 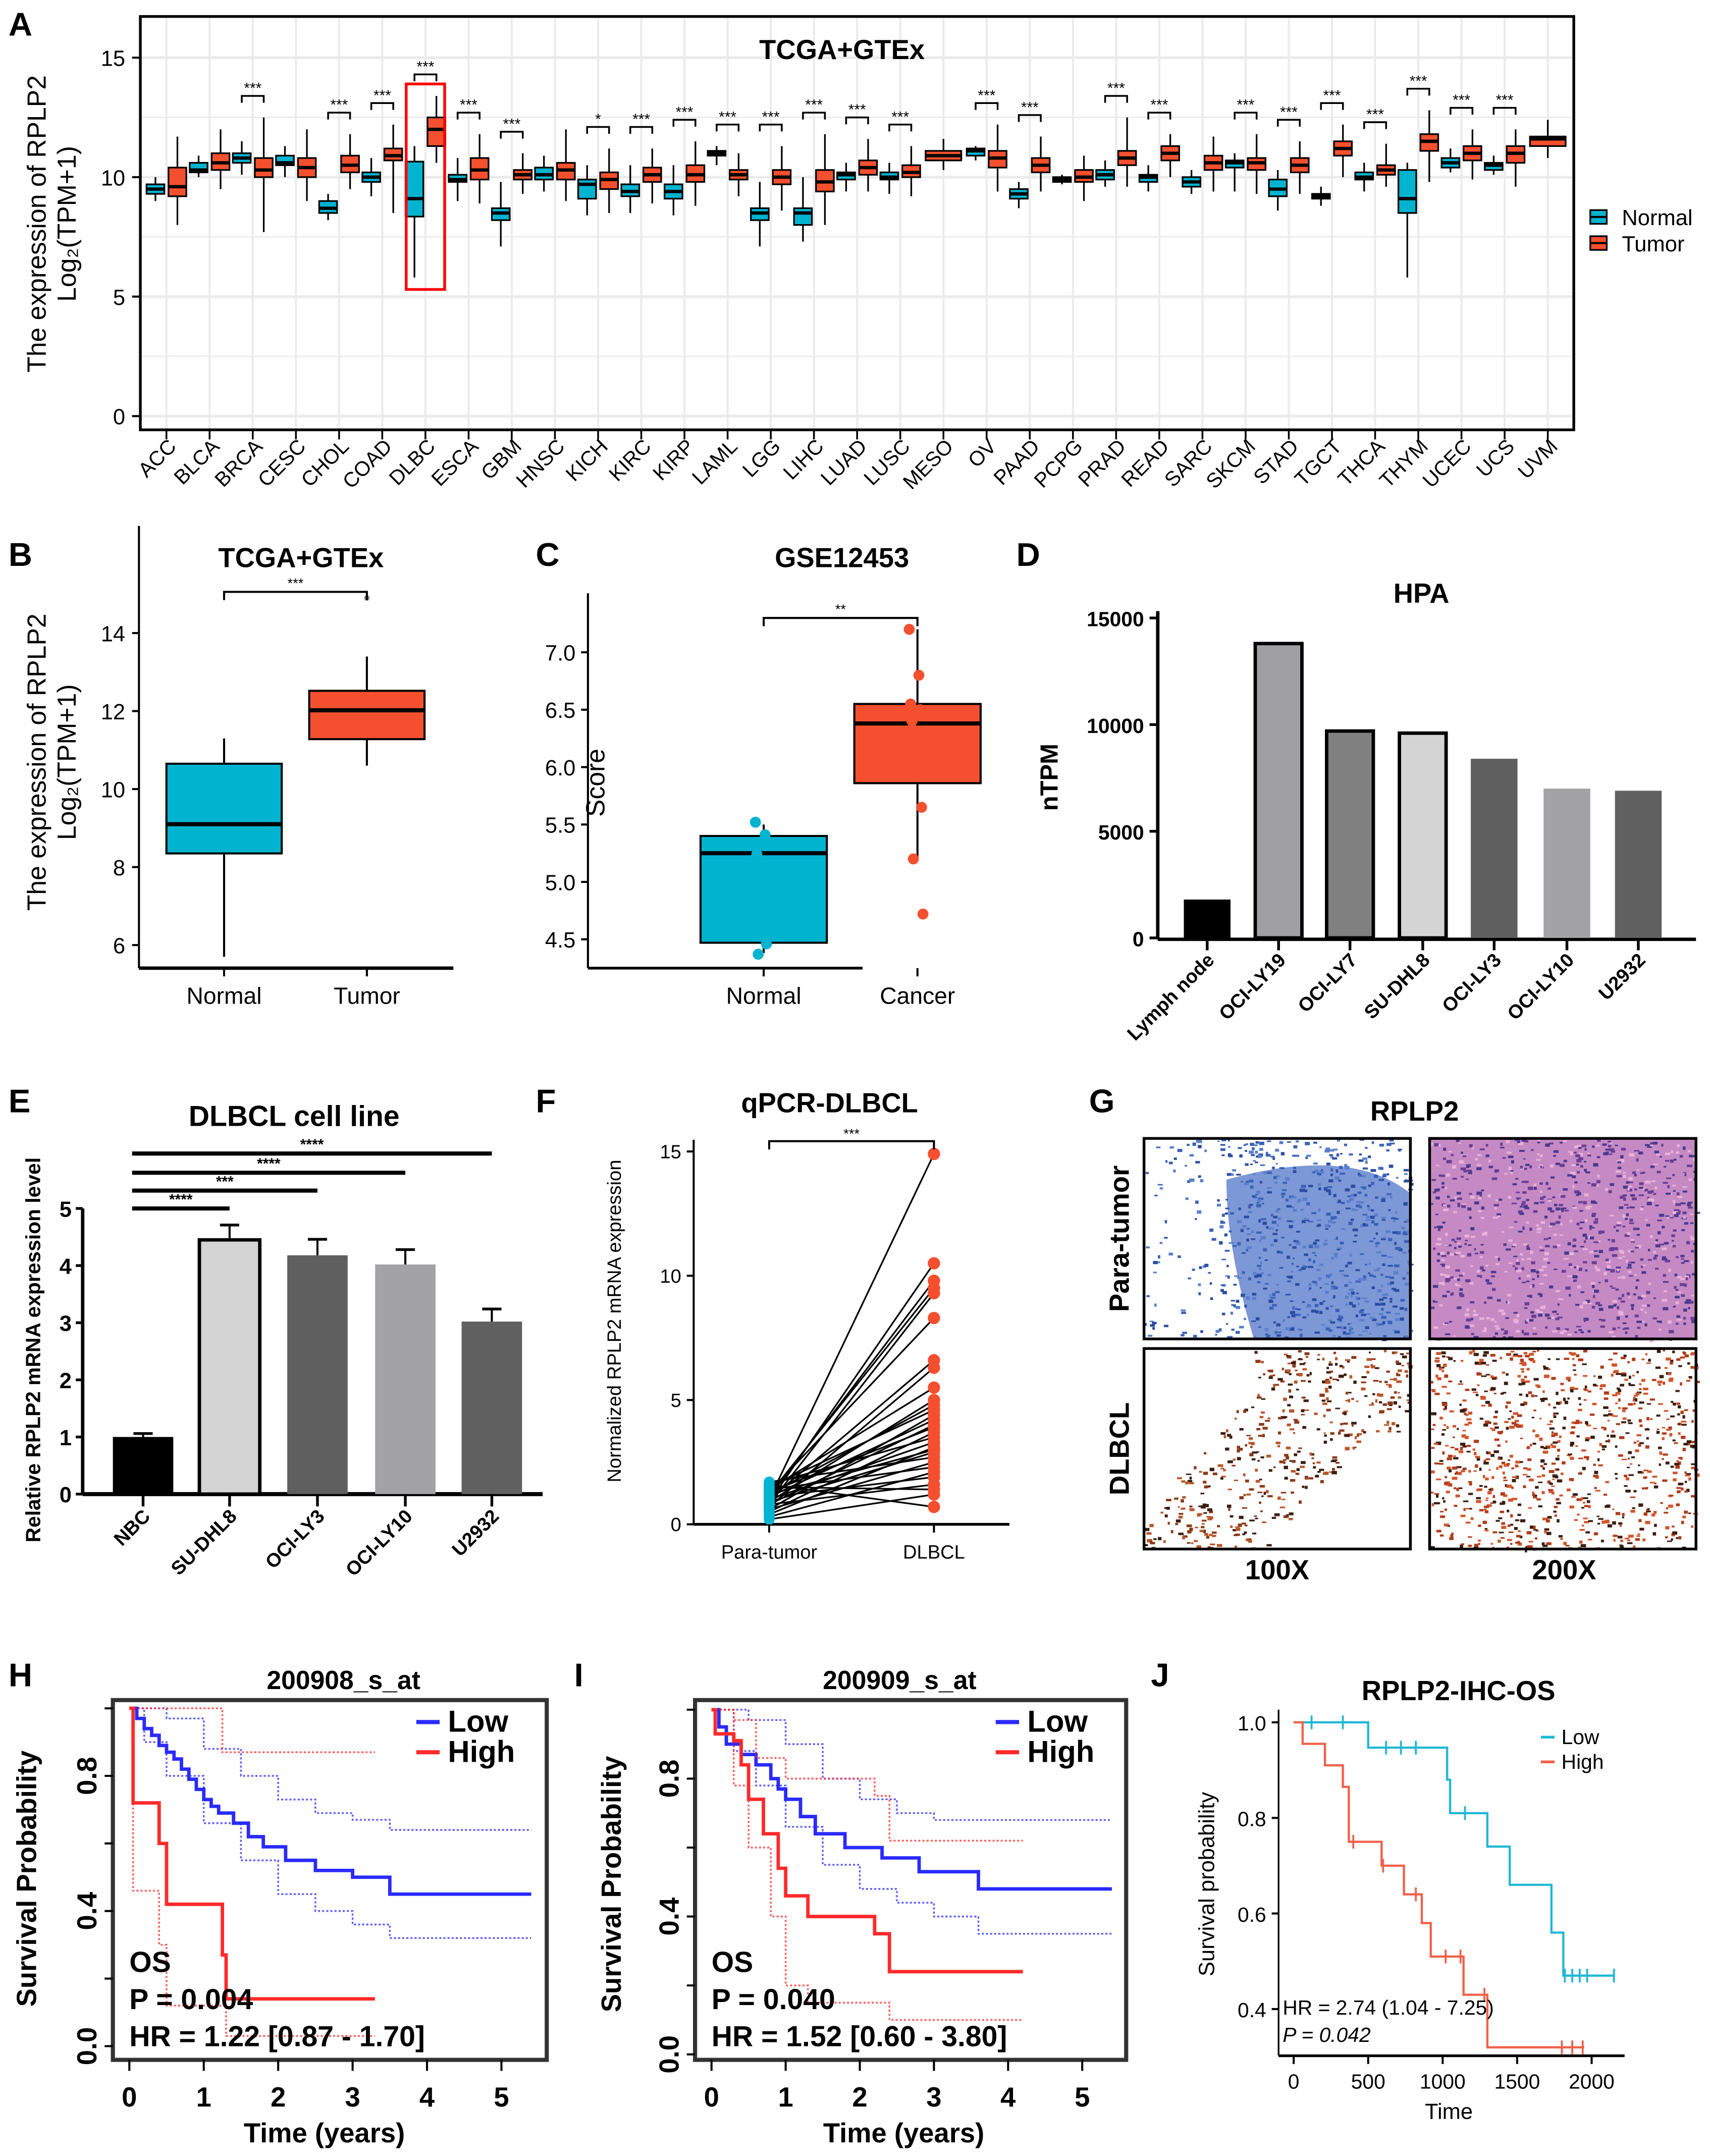 I want to click on panel-f-point-para-tumor, so click(x=770, y=1484).